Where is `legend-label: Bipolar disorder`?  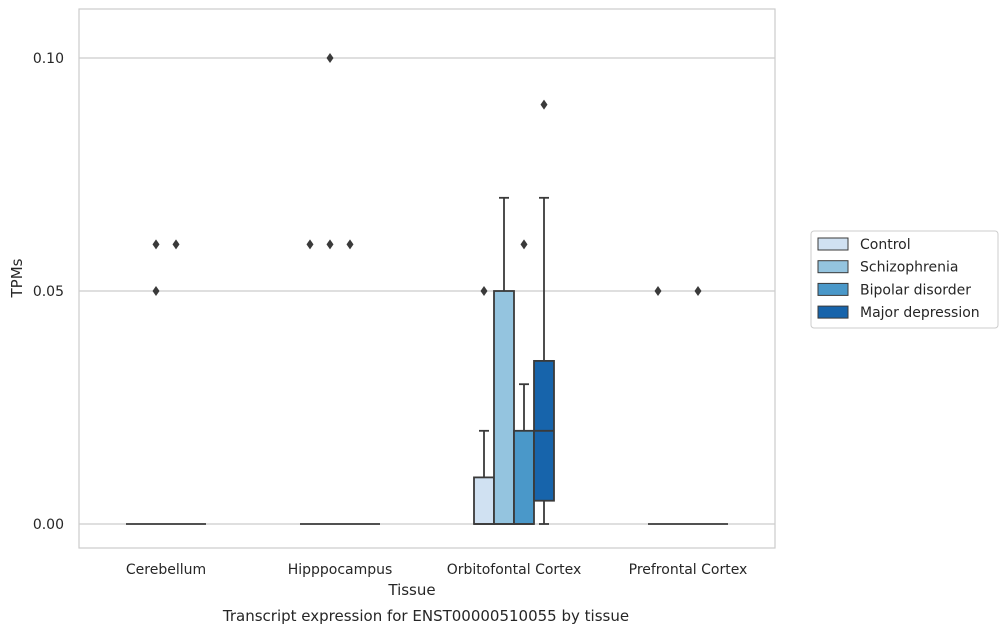 legend-label: Bipolar disorder is located at coordinates (915, 290).